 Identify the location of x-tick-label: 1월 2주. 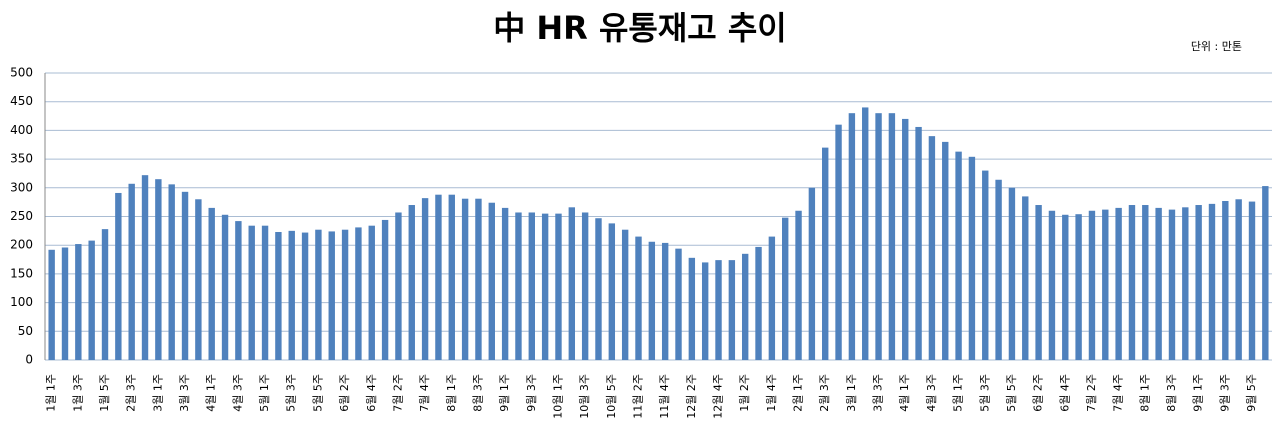
(744, 393).